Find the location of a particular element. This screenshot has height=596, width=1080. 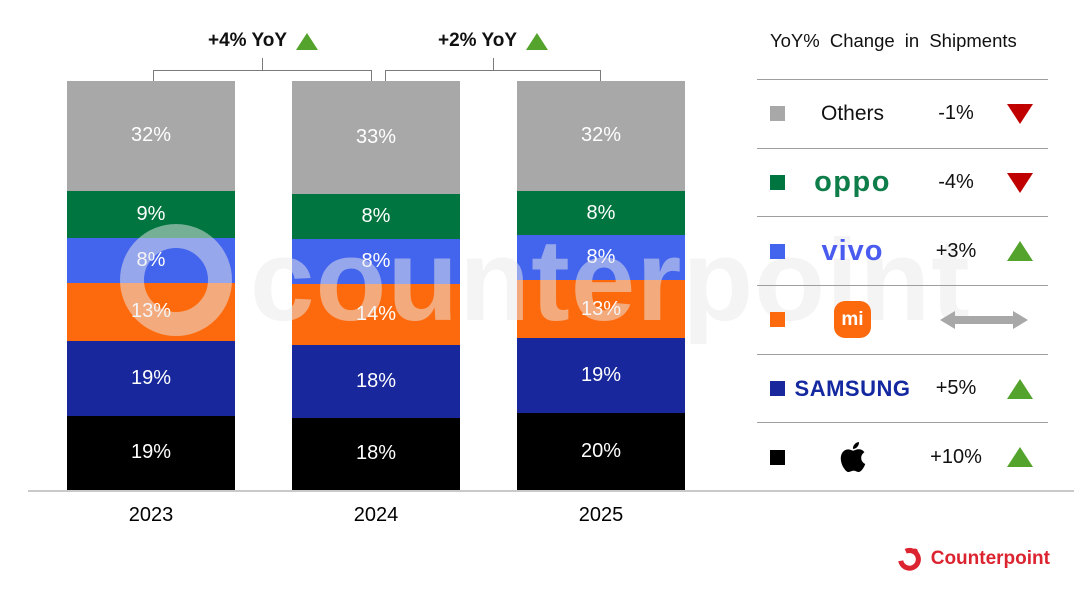

segment-value-label: 14% is located at coordinates (376, 314).